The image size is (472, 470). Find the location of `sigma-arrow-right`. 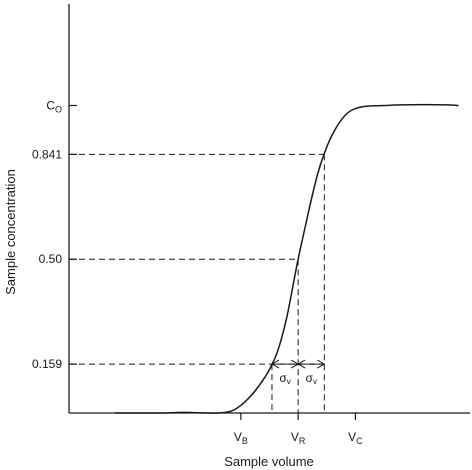

sigma-arrow-right is located at coordinates (311, 364).